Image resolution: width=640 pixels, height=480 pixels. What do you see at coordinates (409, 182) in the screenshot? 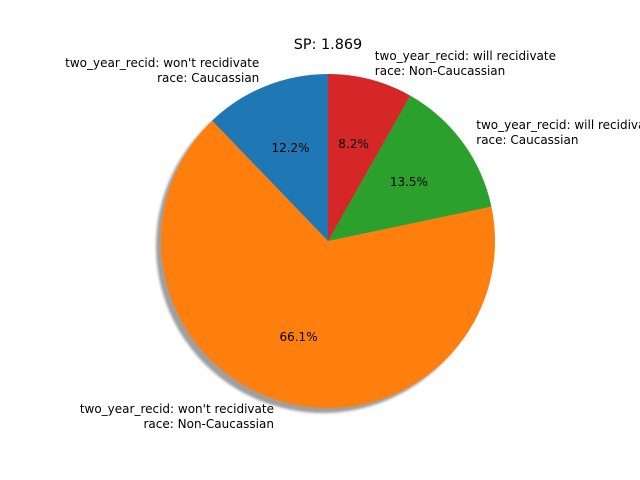
I see `pie-percent-label-2: 13.5%` at bounding box center [409, 182].